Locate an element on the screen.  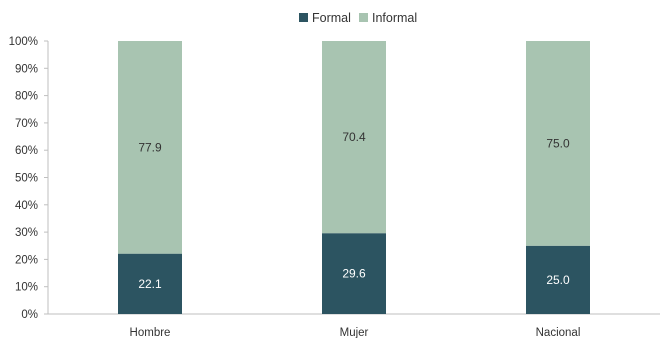
y-tick-label: 50% is located at coordinates (26, 179).